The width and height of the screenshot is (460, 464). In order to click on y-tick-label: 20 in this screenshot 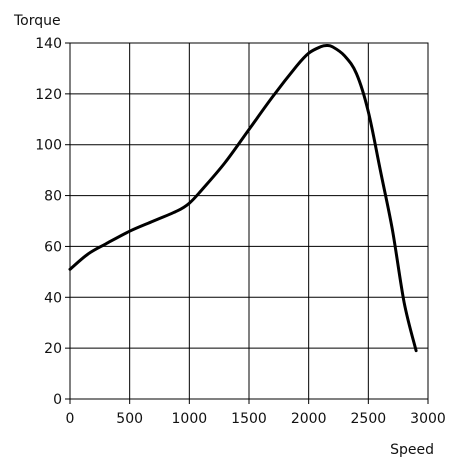, I will do `click(53, 349)`.